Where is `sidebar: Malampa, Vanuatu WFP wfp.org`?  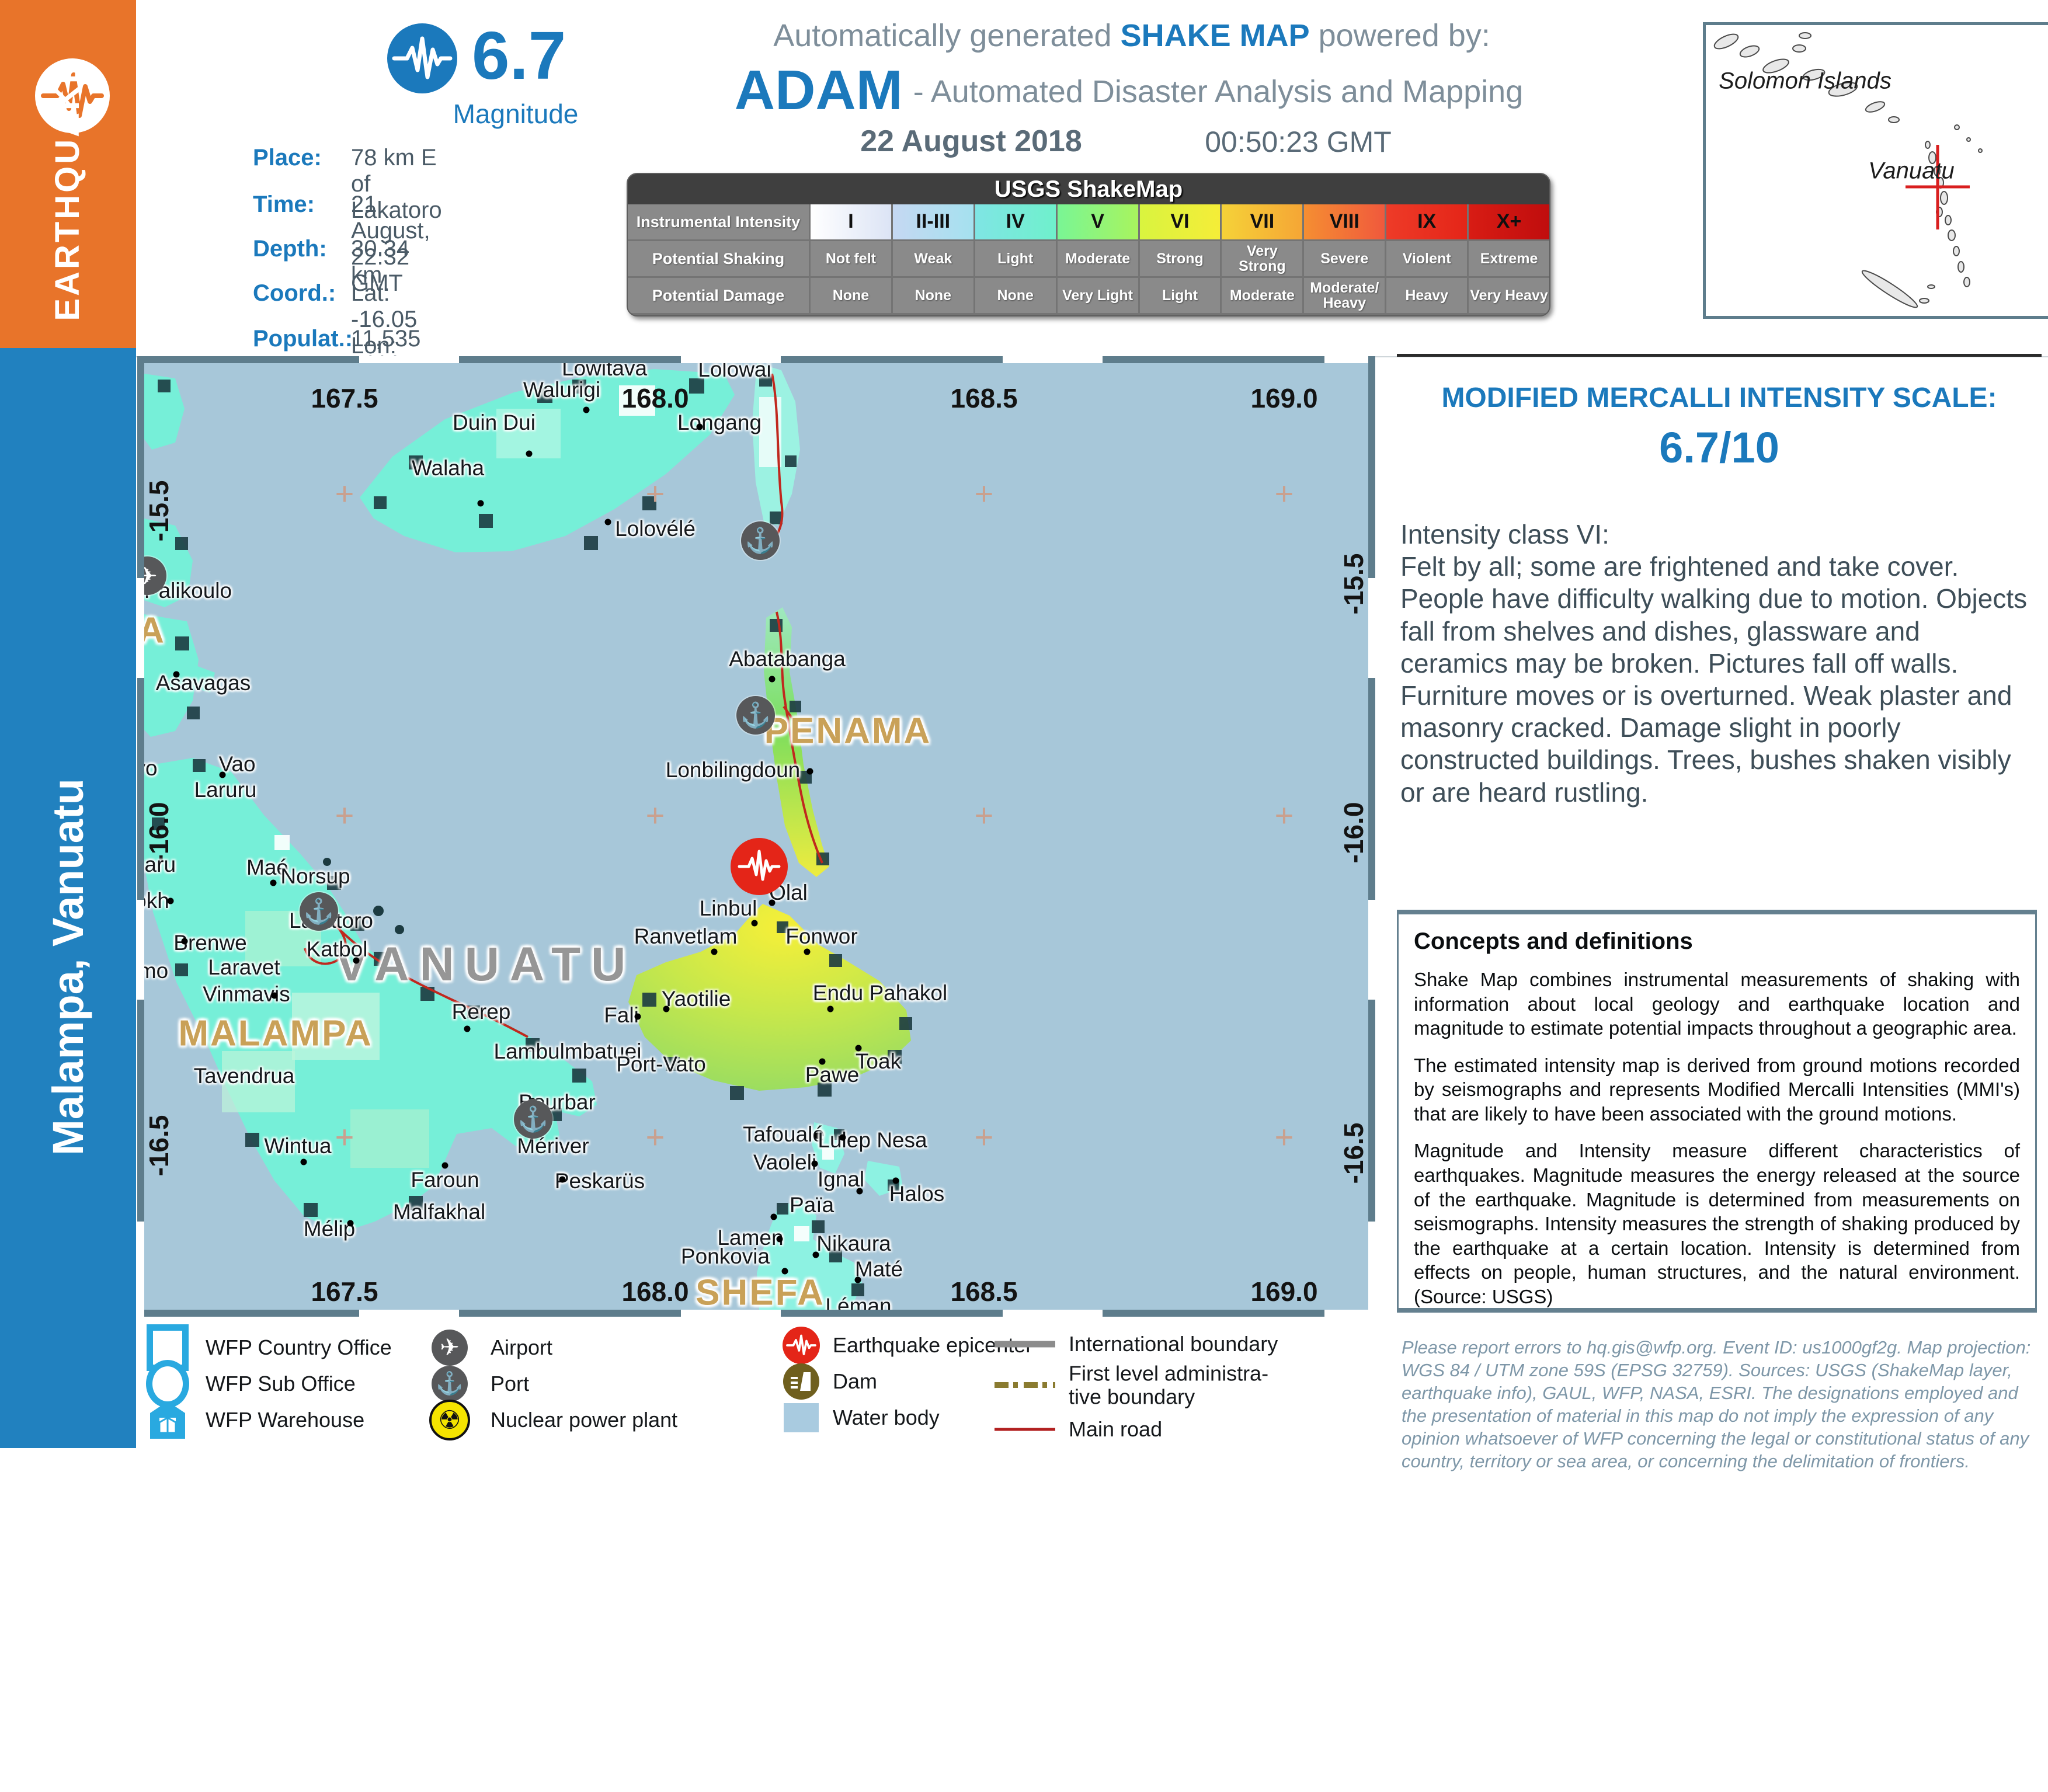 sidebar: Malampa, Vanuatu WFP wfp.org is located at coordinates (68, 1069).